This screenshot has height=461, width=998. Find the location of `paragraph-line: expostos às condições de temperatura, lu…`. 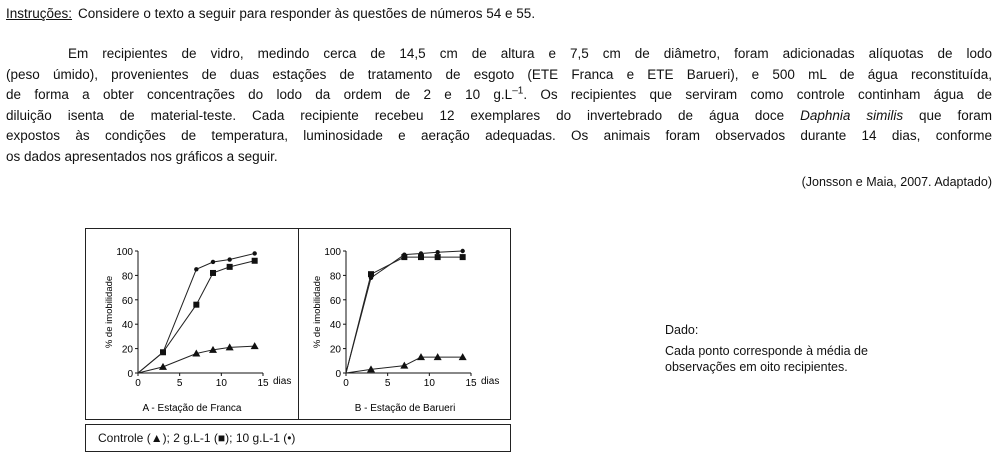

paragraph-line: expostos às condições de temperatura, lu… is located at coordinates (499, 135).